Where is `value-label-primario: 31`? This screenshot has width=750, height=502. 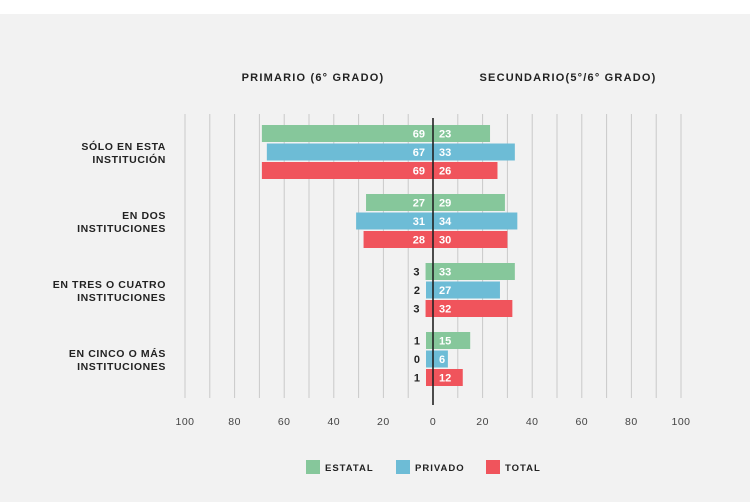 value-label-primario: 31 is located at coordinates (419, 222).